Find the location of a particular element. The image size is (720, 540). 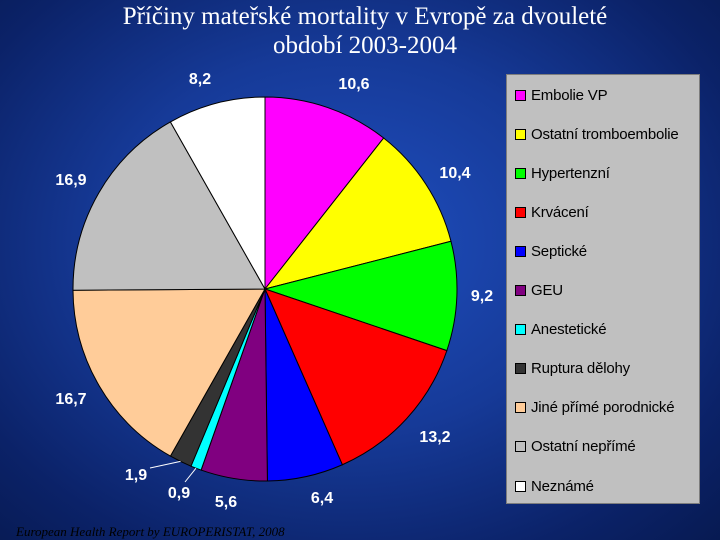

legend-item: Krvácení is located at coordinates (552, 212).